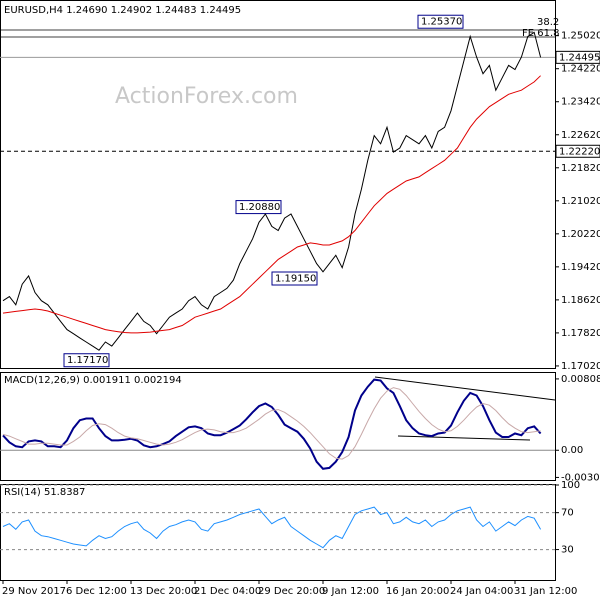 The image size is (600, 600). I want to click on annotation-label: 1.25370, so click(441, 22).